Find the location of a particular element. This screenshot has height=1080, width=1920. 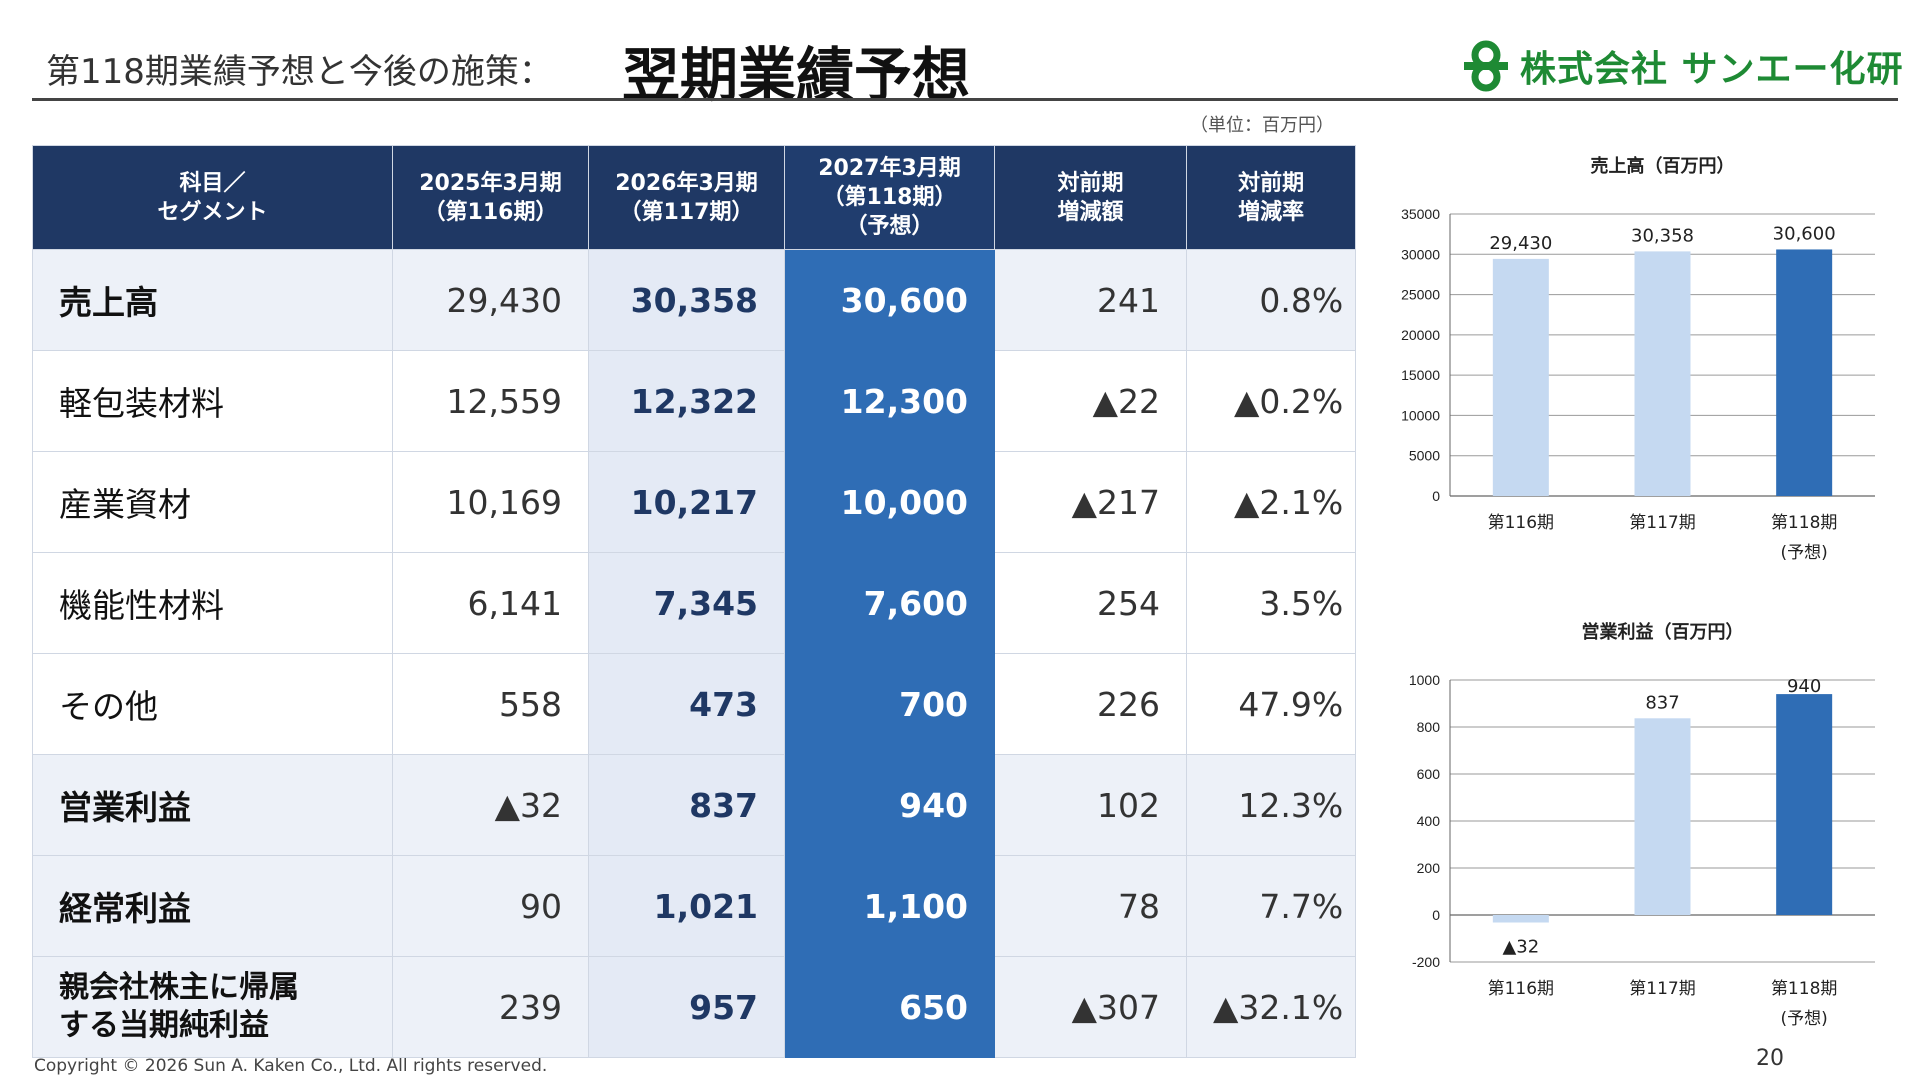

table-row: 経常利益 90 1,021 1,100 78 7.7% is located at coordinates (694, 906).